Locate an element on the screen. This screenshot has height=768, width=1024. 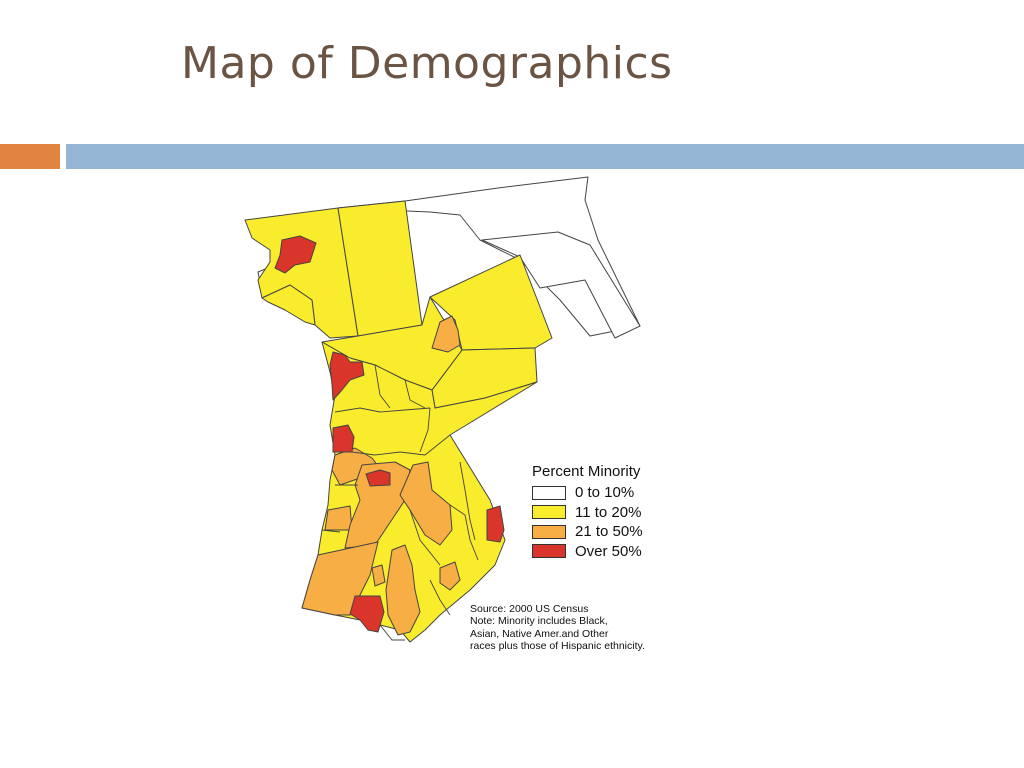
page-title: Map of Demographics is located at coordinates (427, 63).